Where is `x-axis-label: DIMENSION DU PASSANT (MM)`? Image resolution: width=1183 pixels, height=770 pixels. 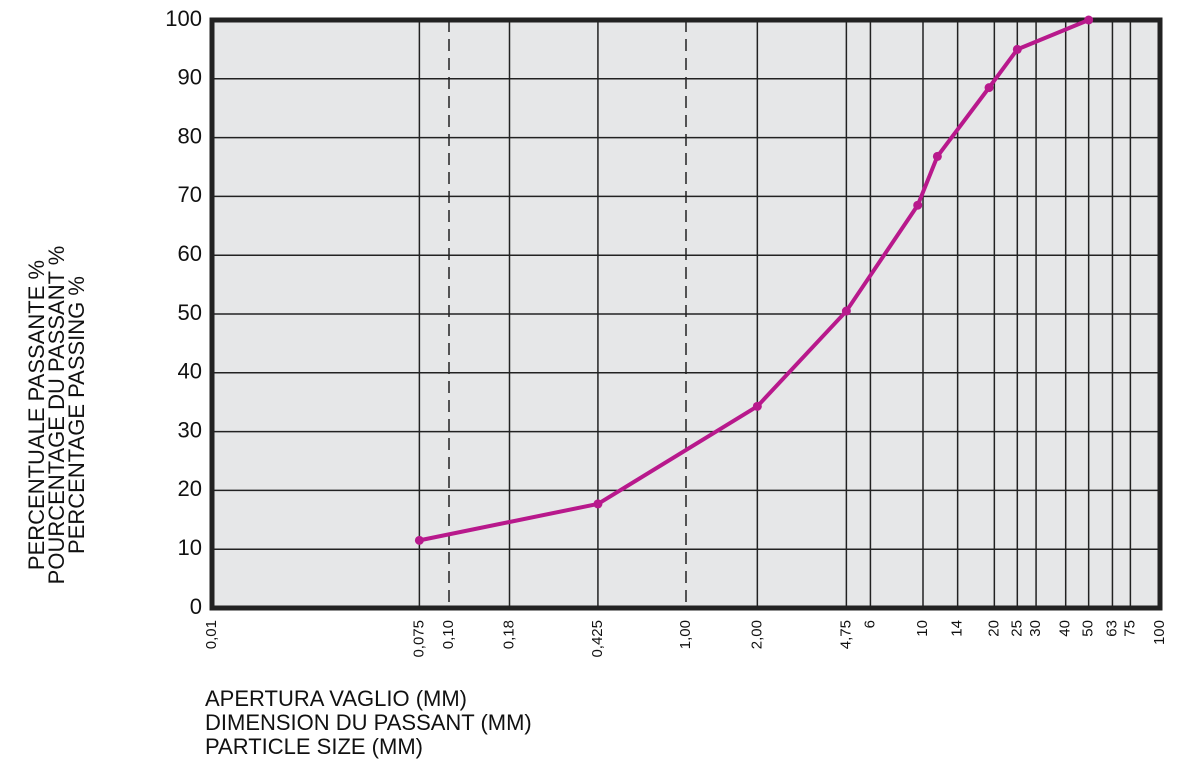 x-axis-label: DIMENSION DU PASSANT (MM) is located at coordinates (368, 722).